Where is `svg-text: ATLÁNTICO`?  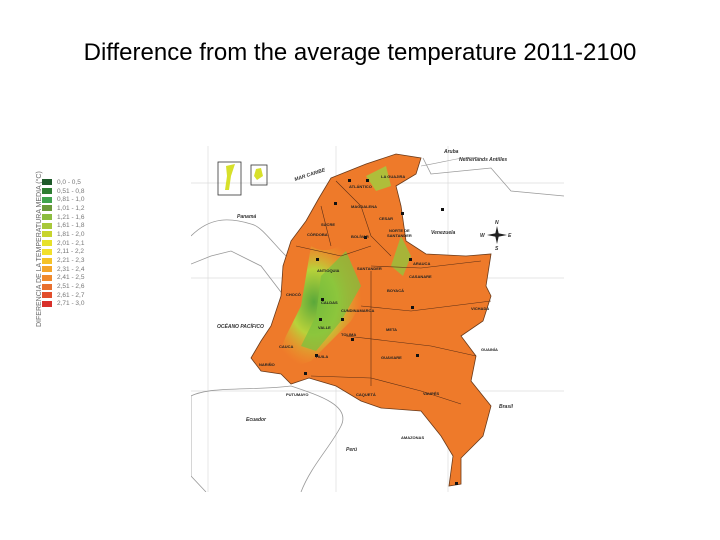 svg-text: ATLÁNTICO is located at coordinates (360, 186).